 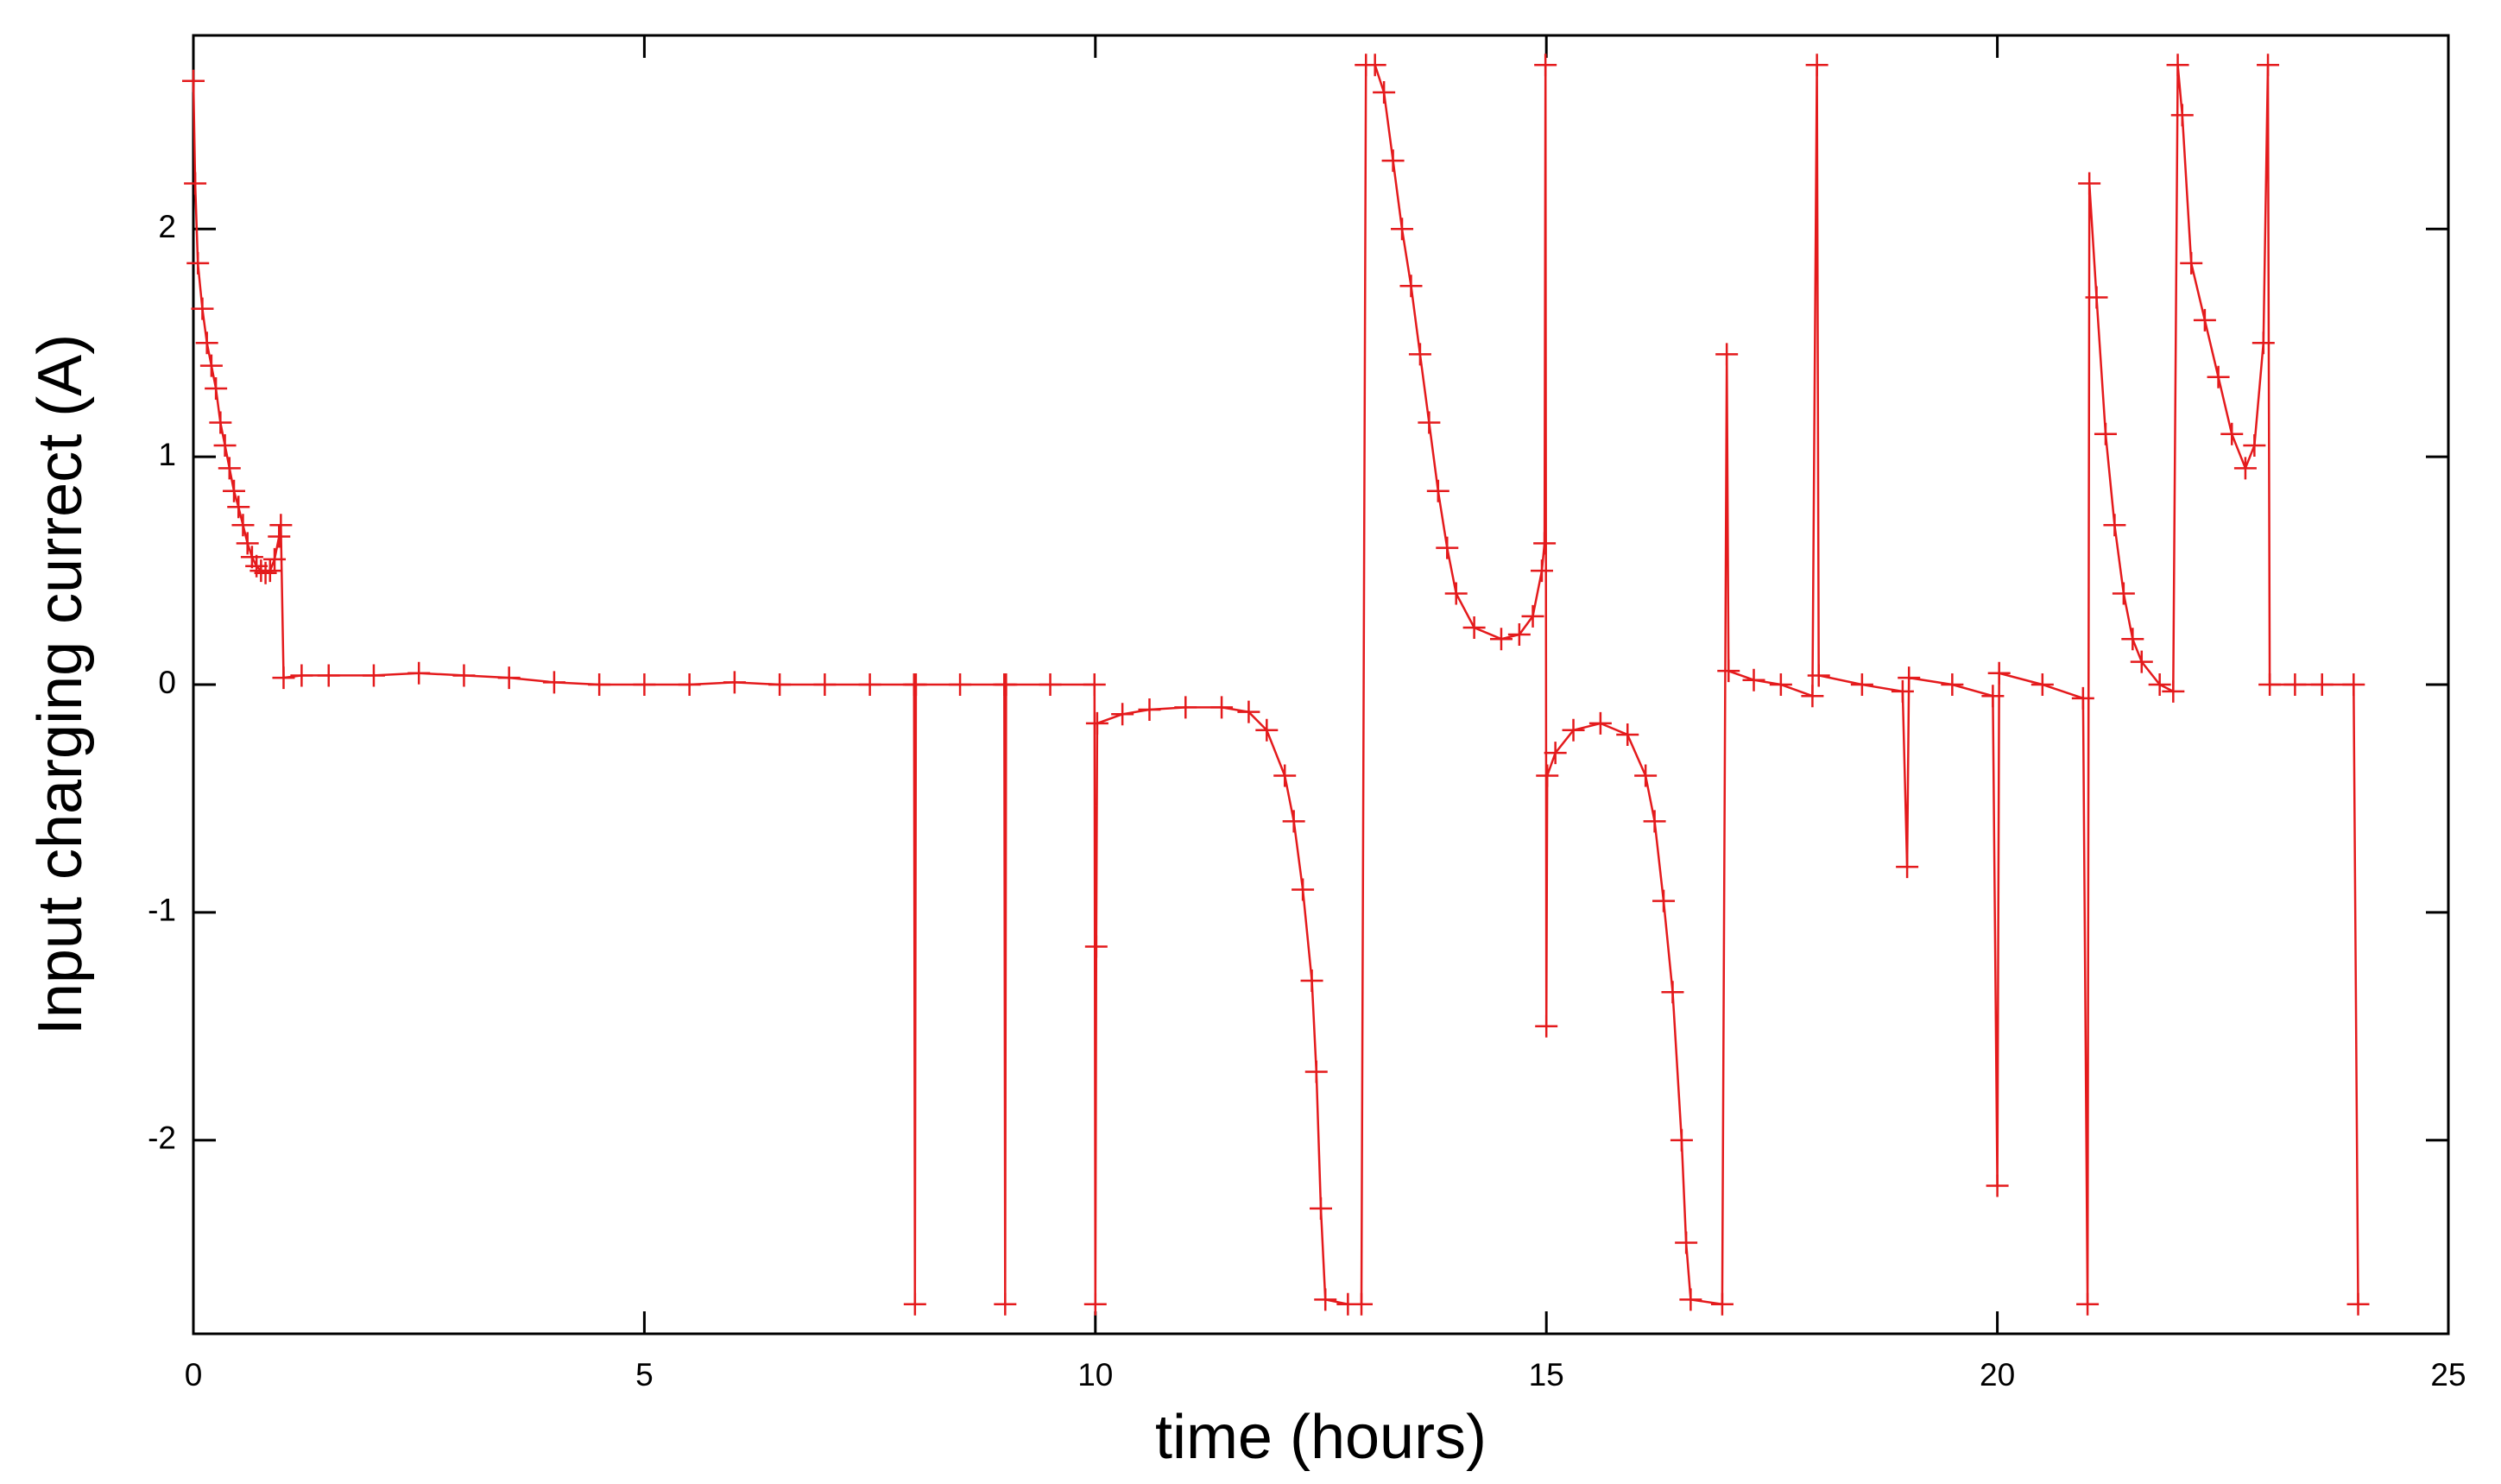 What do you see at coordinates (61, 684) in the screenshot?
I see `y-axis-title: Input charging currect (A)` at bounding box center [61, 684].